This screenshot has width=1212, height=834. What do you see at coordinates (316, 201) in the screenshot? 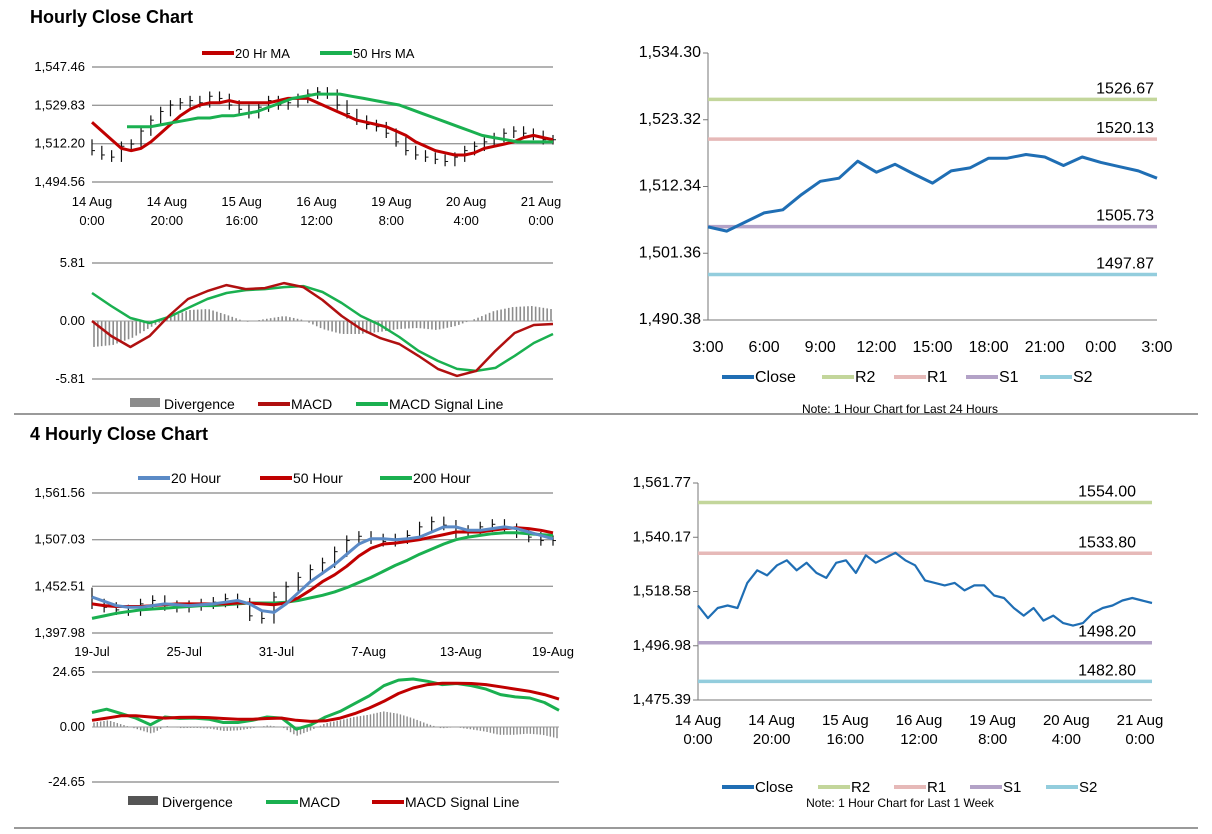
I see `x-tick-label: 16 Aug` at bounding box center [316, 201].